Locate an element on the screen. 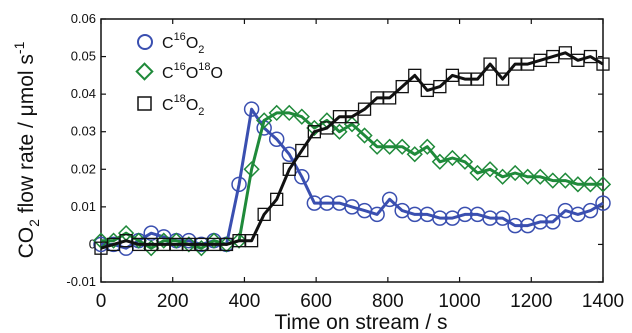 This screenshot has height=333, width=632. x-tick-label: 600 is located at coordinates (316, 301).